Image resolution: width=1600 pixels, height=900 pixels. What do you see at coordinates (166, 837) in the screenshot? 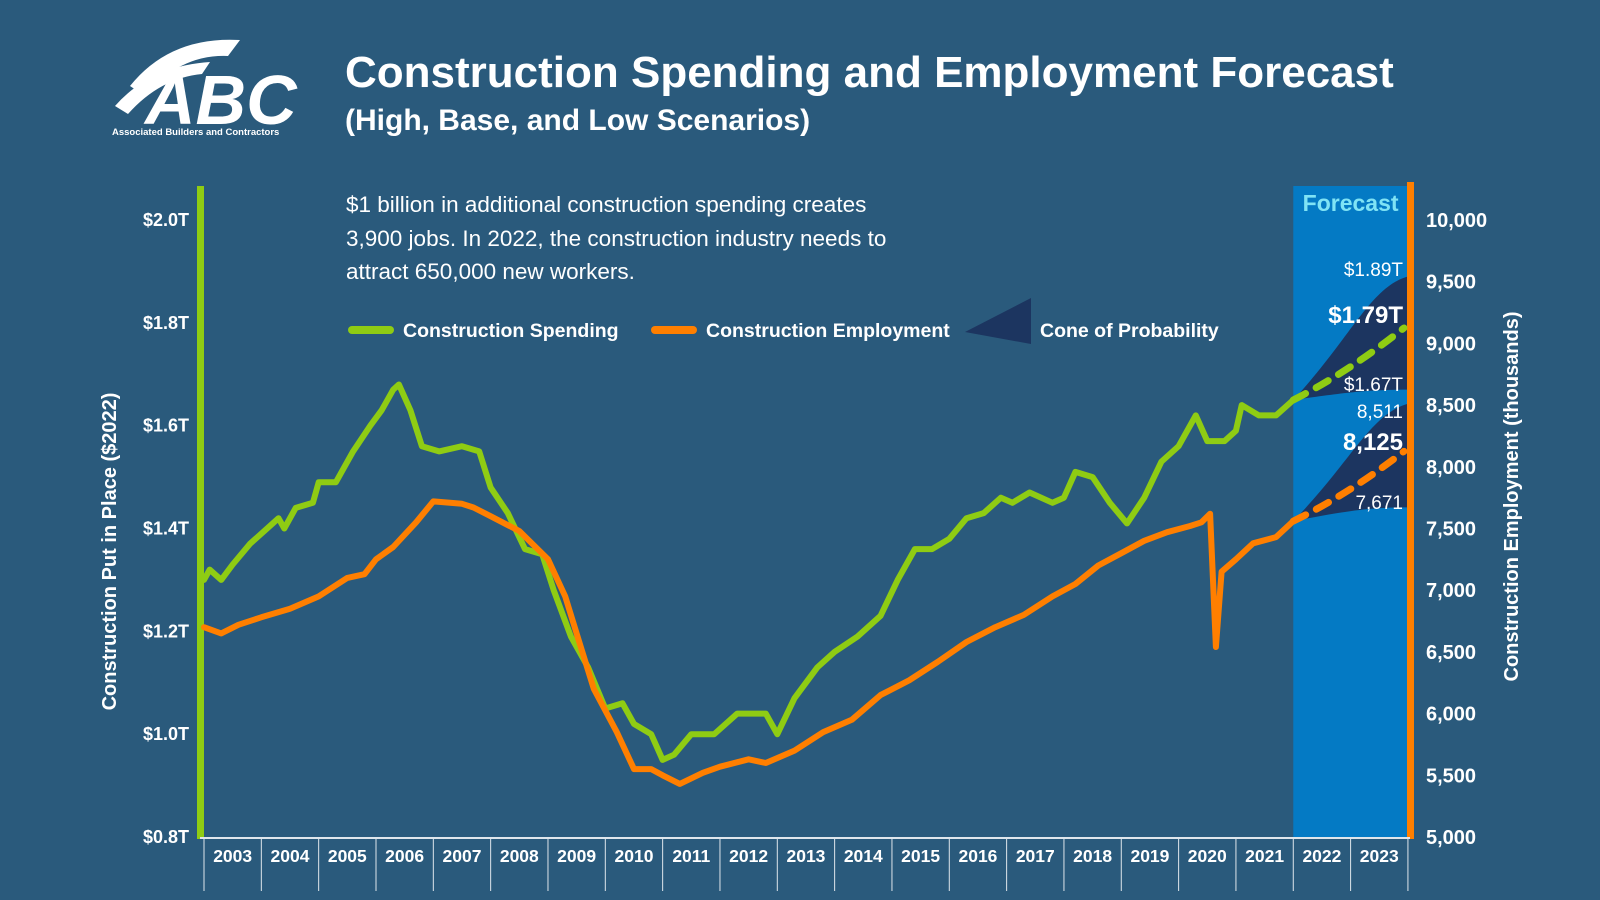
I see `left-tick-label: $0.8T` at bounding box center [166, 837].